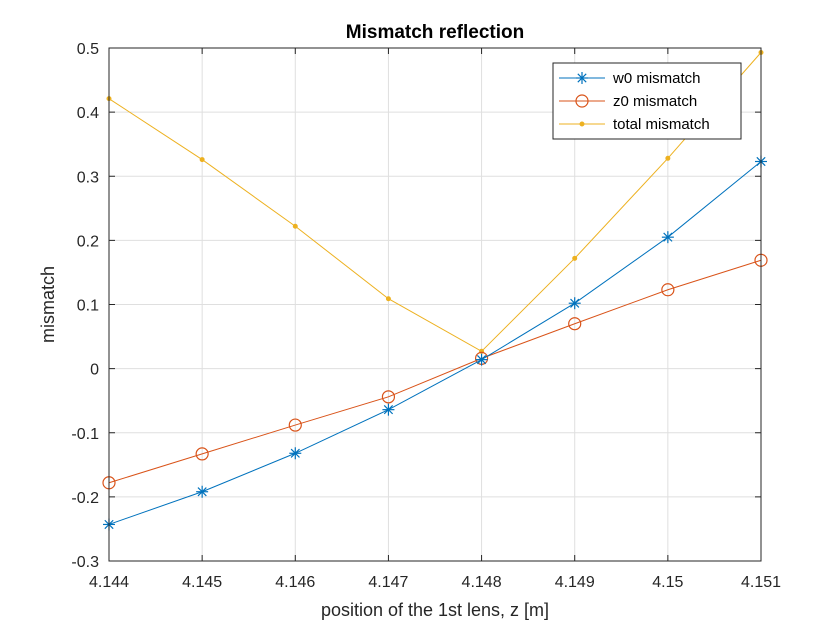 The image size is (840, 630). Describe the element at coordinates (85, 562) in the screenshot. I see `y-tick-label: -0.3` at that location.